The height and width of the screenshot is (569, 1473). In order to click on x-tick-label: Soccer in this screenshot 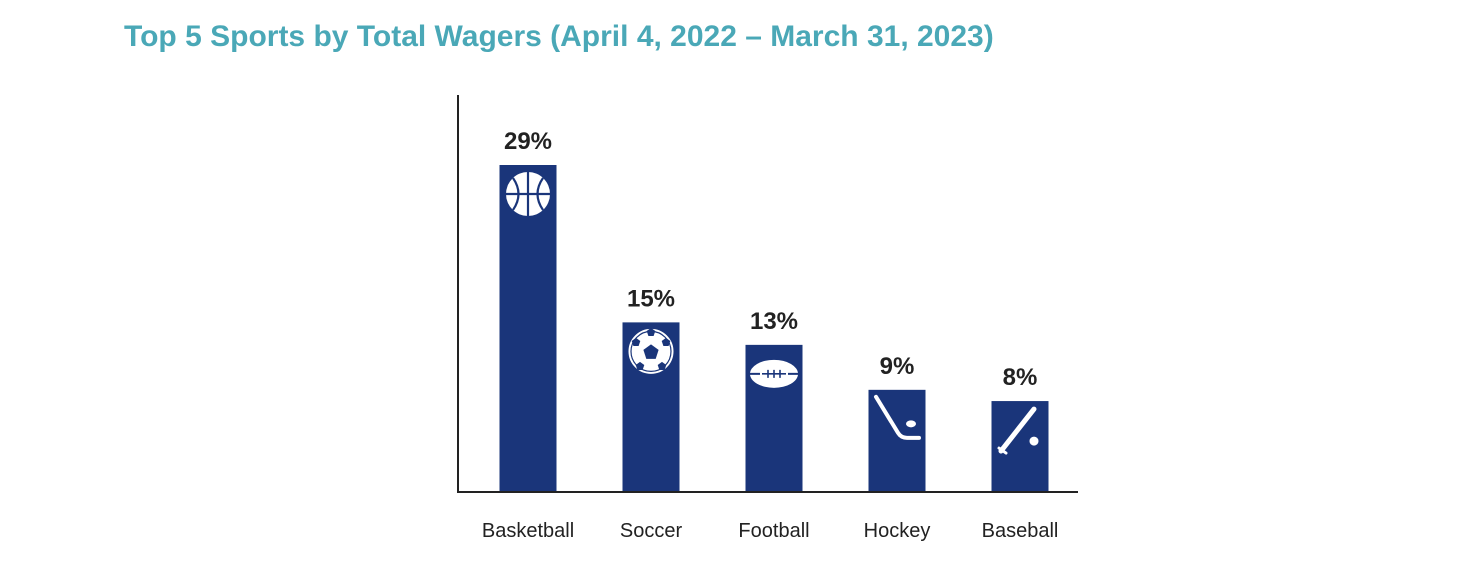, I will do `click(651, 531)`.